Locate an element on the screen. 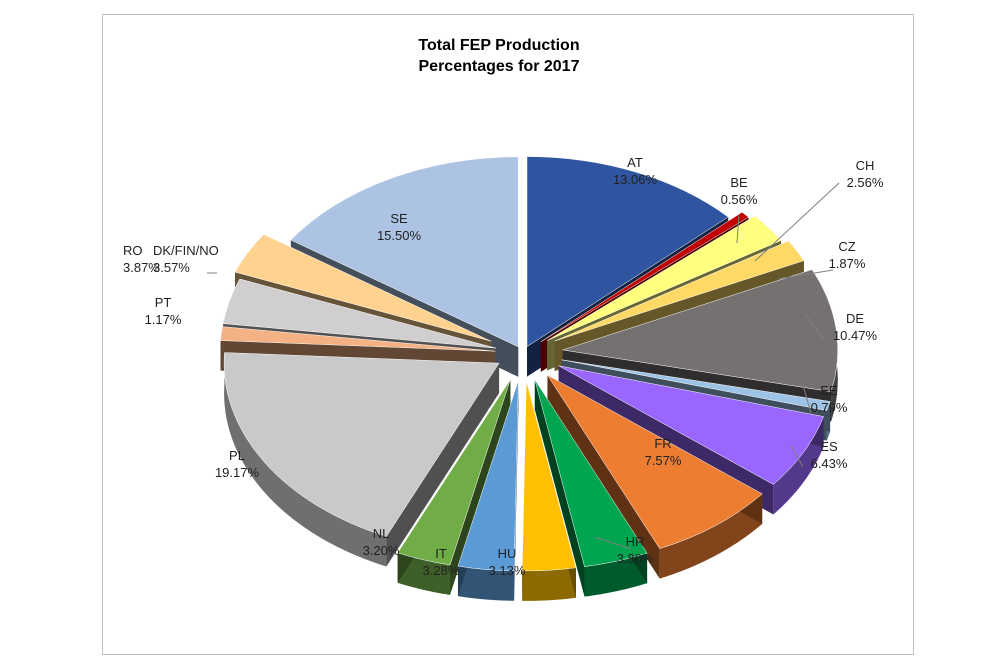 The width and height of the screenshot is (1000, 668). slice-label-0: AT is located at coordinates (635, 162).